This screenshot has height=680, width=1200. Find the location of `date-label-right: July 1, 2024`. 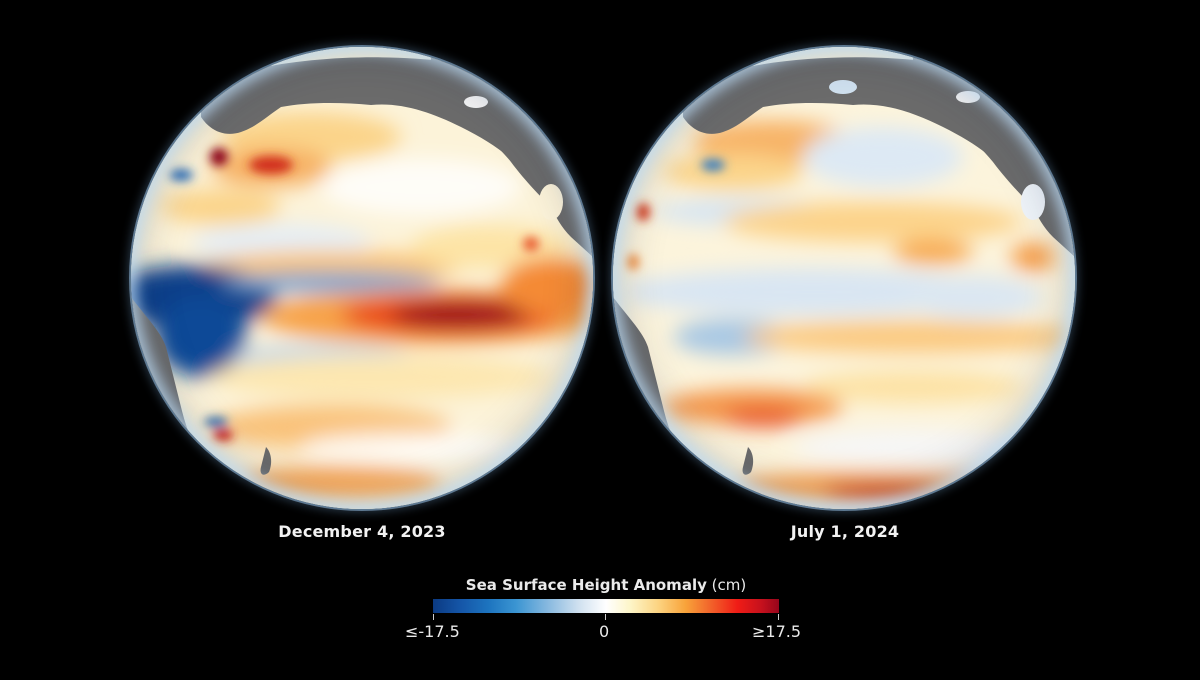

date-label-right: July 1, 2024 is located at coordinates (845, 531).